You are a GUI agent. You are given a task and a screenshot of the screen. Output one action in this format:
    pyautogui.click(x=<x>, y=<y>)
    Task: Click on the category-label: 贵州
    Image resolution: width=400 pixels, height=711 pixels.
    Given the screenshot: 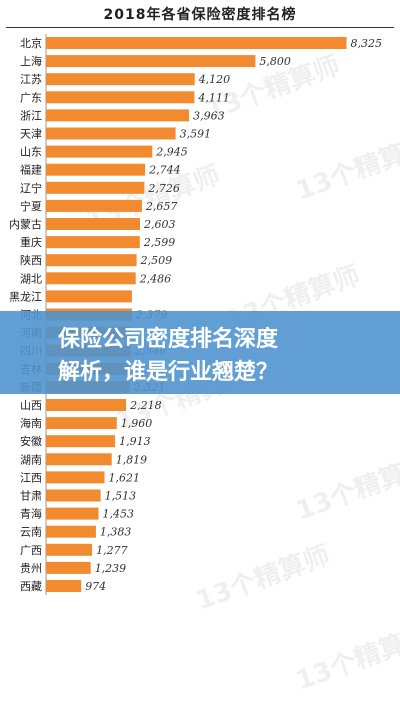 What is the action you would take?
    pyautogui.click(x=31, y=568)
    